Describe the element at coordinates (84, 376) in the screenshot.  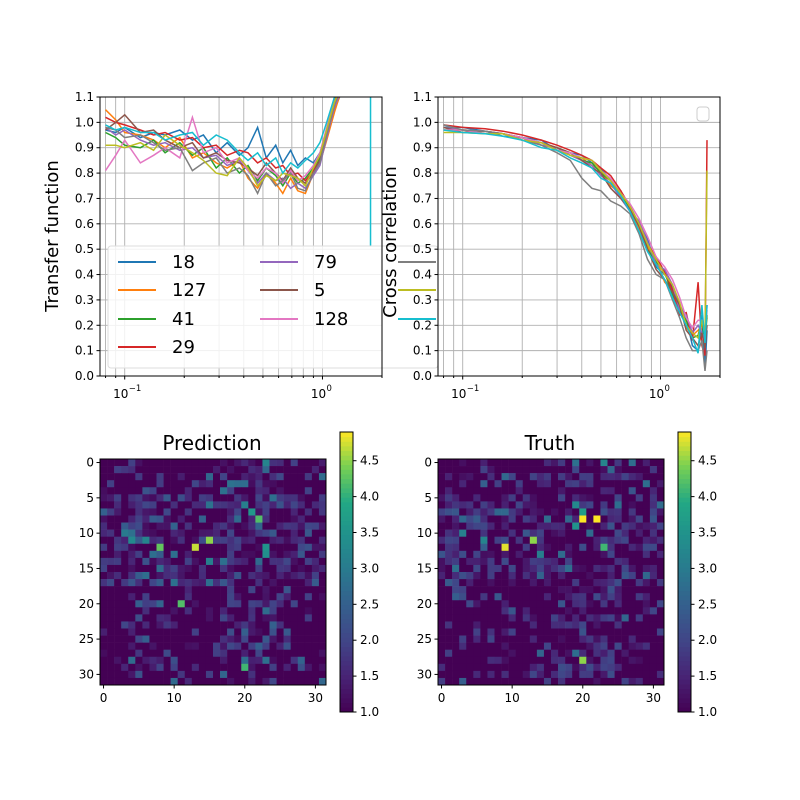
I see `tf-ytick-label: 0.0` at that location.